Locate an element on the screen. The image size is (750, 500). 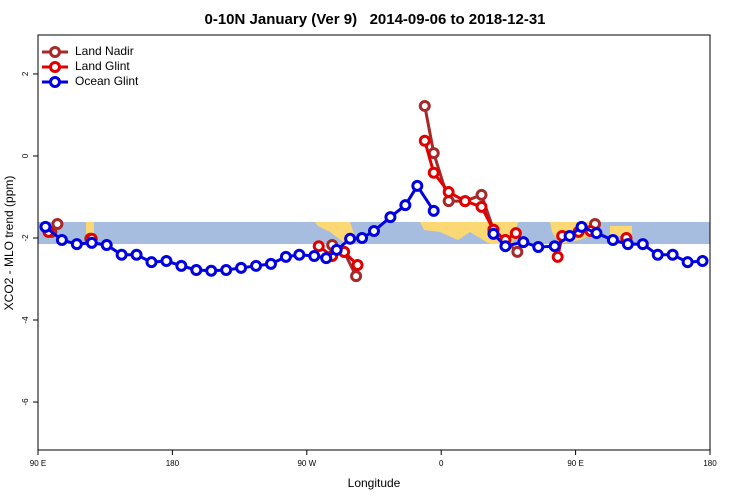
legend-label: Land Glint is located at coordinates (102, 66).